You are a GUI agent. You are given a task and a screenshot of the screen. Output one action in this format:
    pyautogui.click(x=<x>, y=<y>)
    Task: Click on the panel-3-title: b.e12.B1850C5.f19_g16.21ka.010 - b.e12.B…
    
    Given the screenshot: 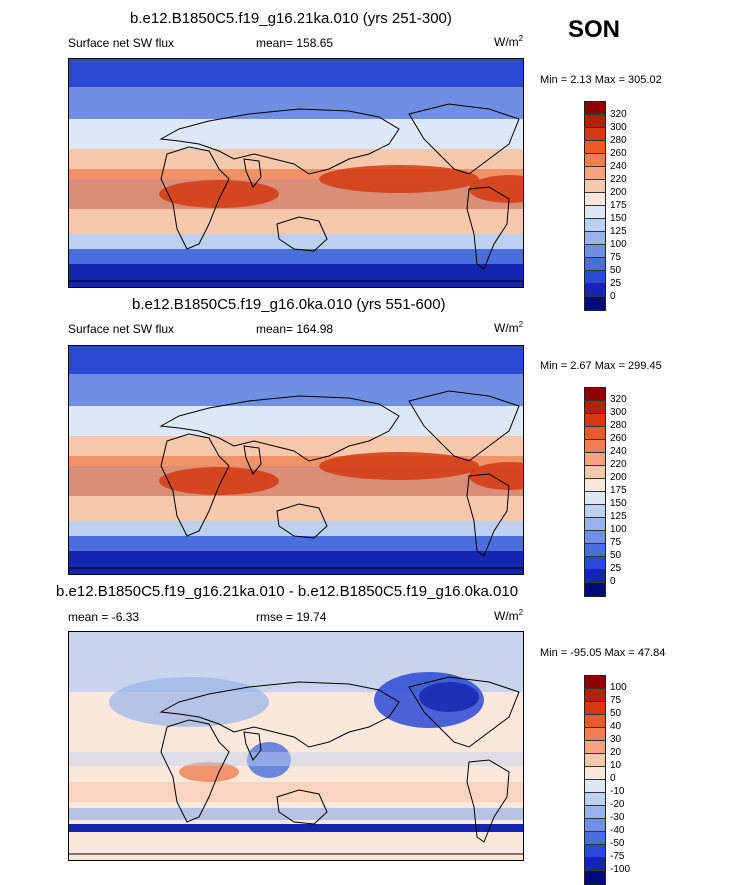 What is the action you would take?
    pyautogui.click(x=287, y=591)
    